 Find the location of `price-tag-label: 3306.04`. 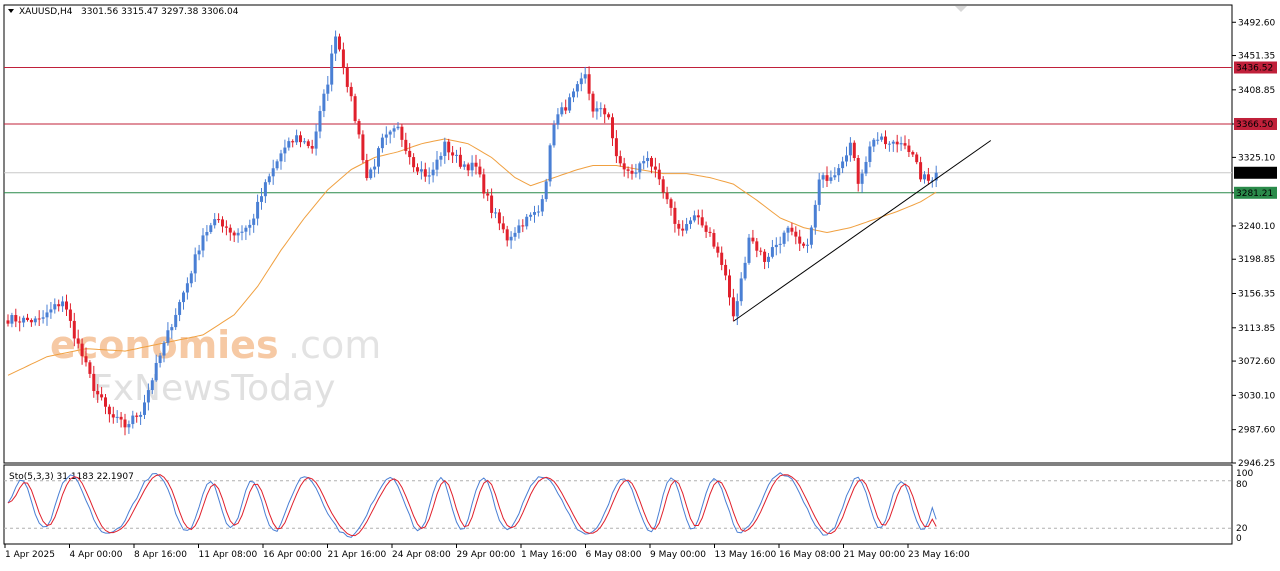

price-tag-label: 3306.04 is located at coordinates (1254, 174).